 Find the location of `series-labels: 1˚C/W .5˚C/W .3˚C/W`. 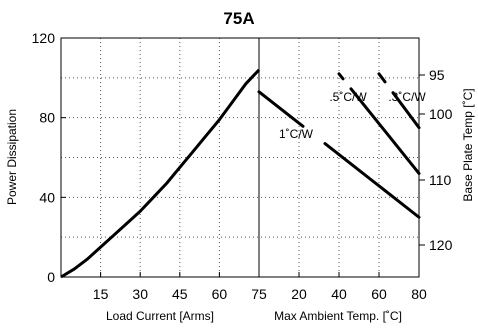

series-labels: 1˚C/W .5˚C/W .3˚C/W is located at coordinates (352, 115).